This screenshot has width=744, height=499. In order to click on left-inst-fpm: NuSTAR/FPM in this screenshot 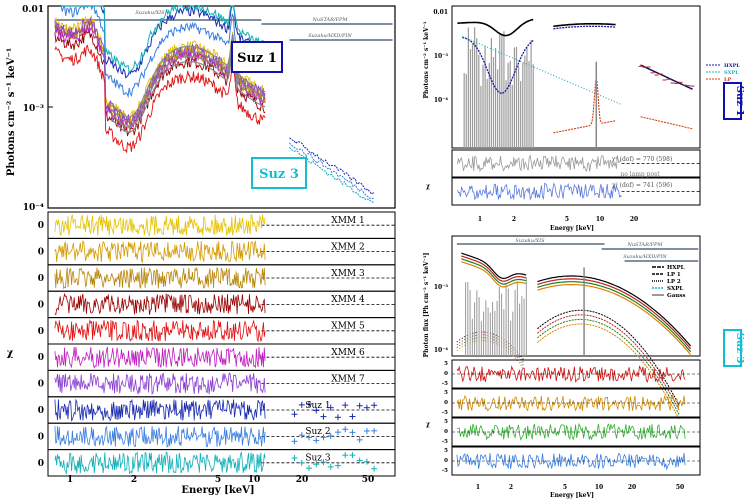, I will do `click(329, 20)`.